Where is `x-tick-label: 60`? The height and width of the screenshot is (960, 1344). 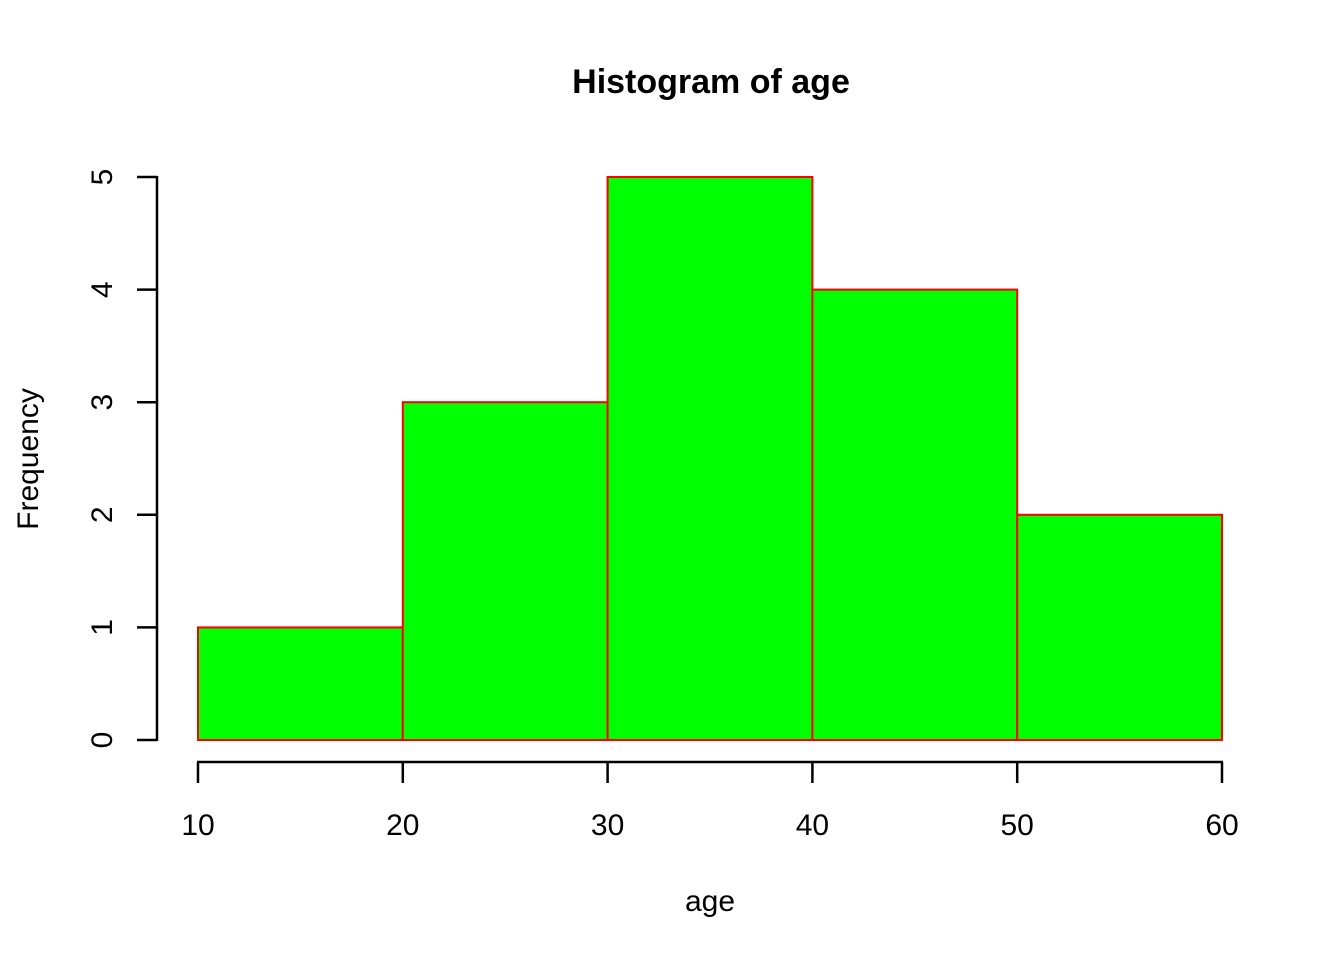
x-tick-label: 60 is located at coordinates (1221, 825).